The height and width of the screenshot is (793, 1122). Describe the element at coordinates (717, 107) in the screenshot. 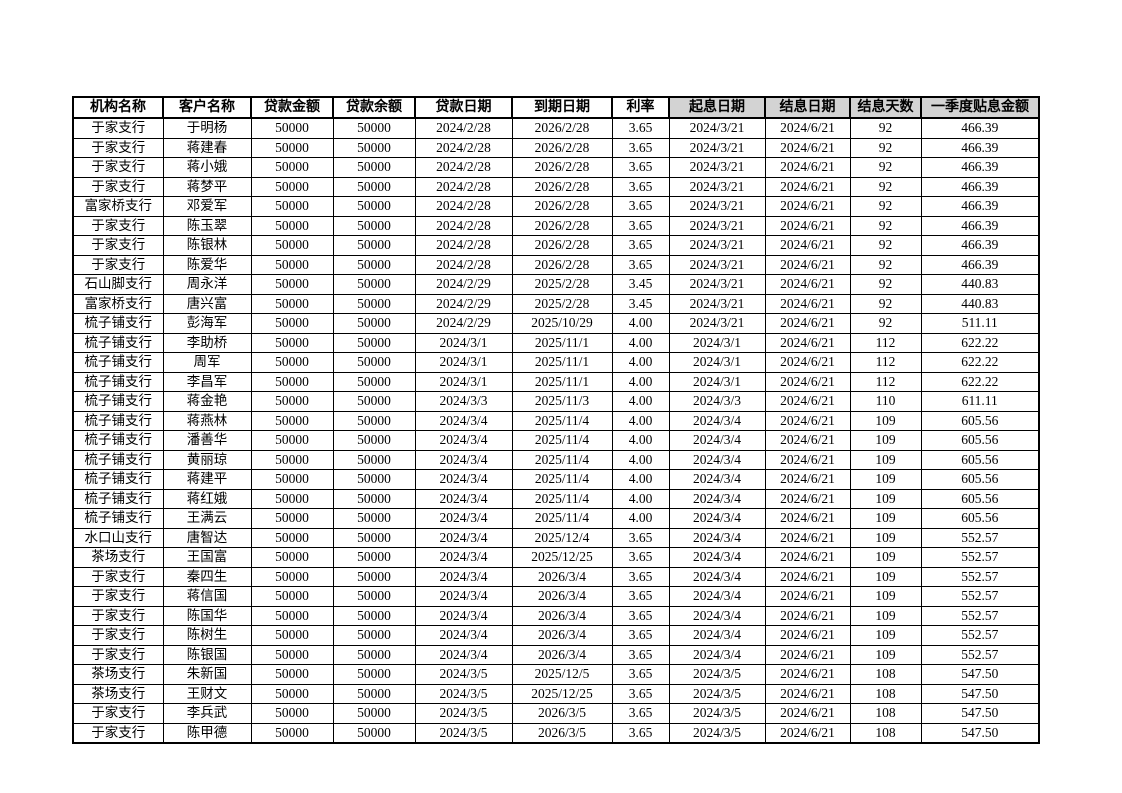

I see `column-header-7: 起息日期` at that location.